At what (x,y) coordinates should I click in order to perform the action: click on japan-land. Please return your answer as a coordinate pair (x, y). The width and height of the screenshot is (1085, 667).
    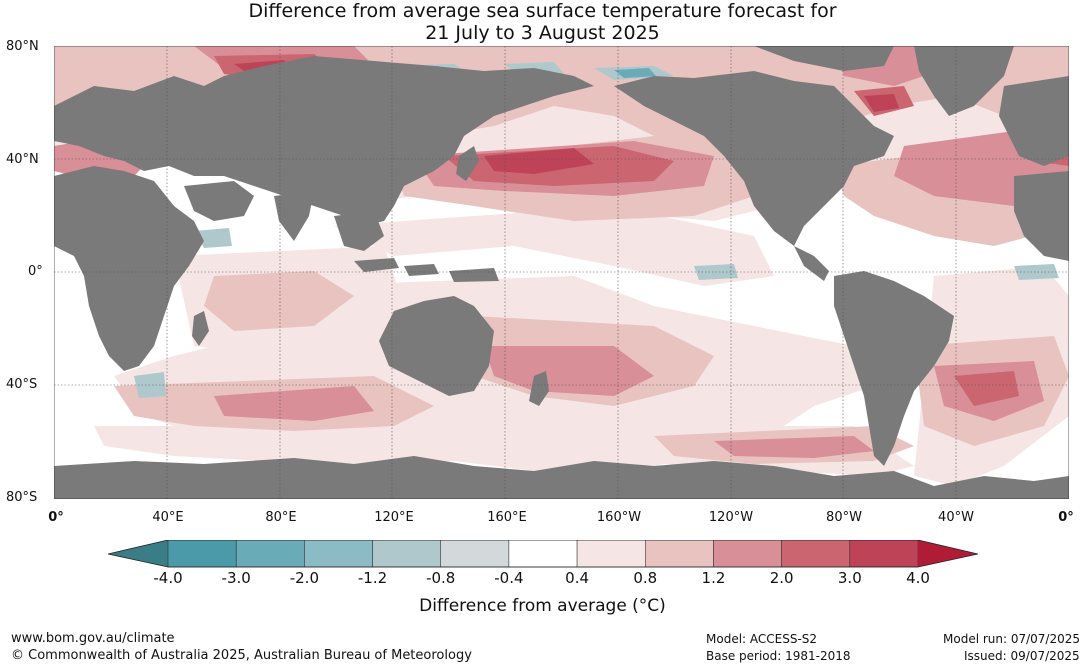
    Looking at the image, I should click on (467, 163).